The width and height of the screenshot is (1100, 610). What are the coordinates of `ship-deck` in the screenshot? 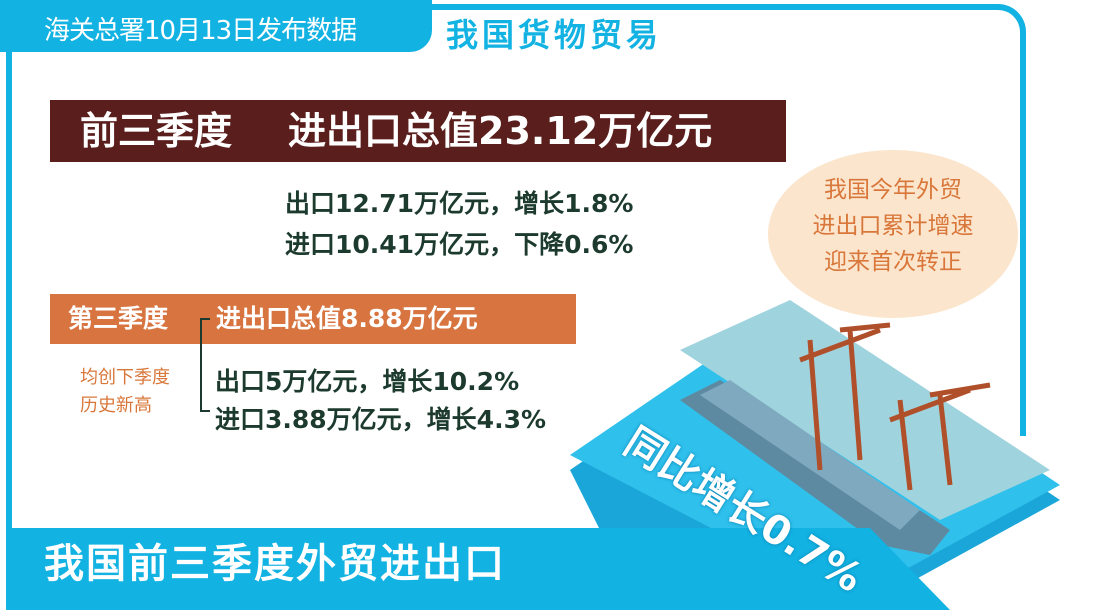 It's located at (810, 455).